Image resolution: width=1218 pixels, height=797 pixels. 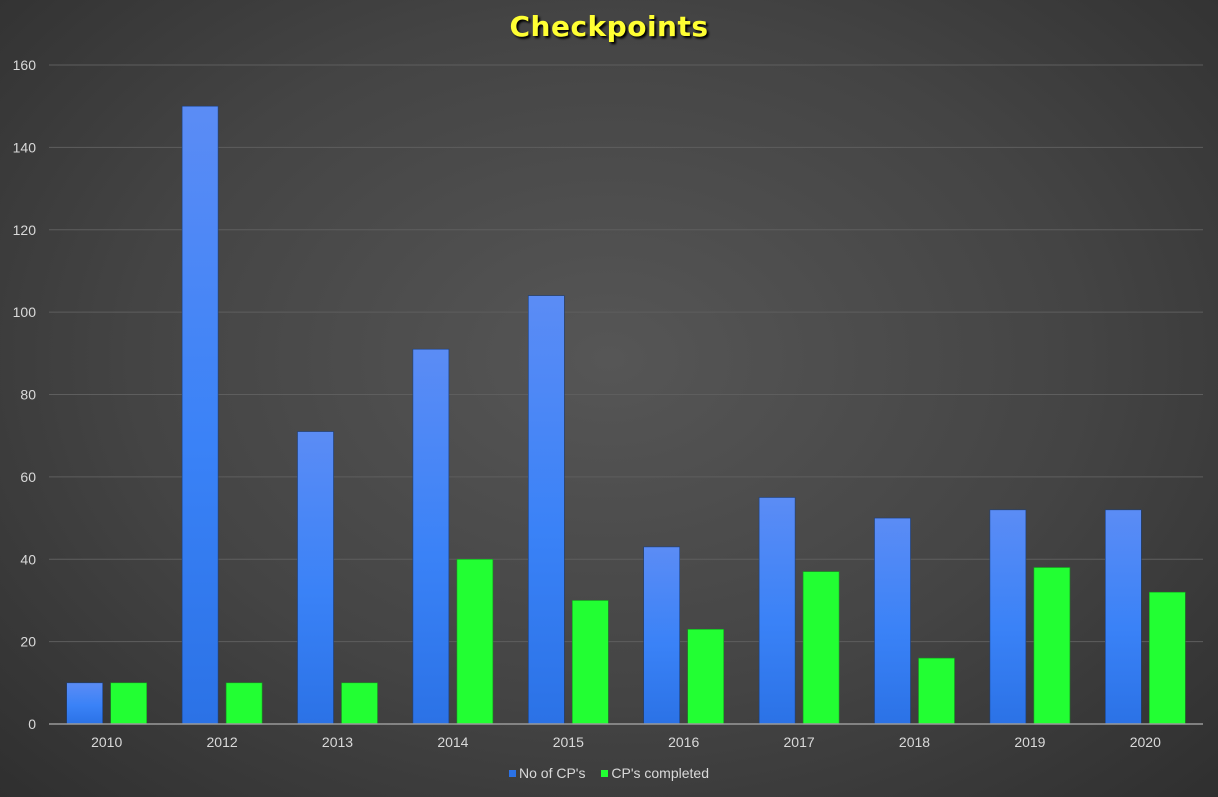 What do you see at coordinates (25, 65) in the screenshot?
I see `y-tick-label: 160` at bounding box center [25, 65].